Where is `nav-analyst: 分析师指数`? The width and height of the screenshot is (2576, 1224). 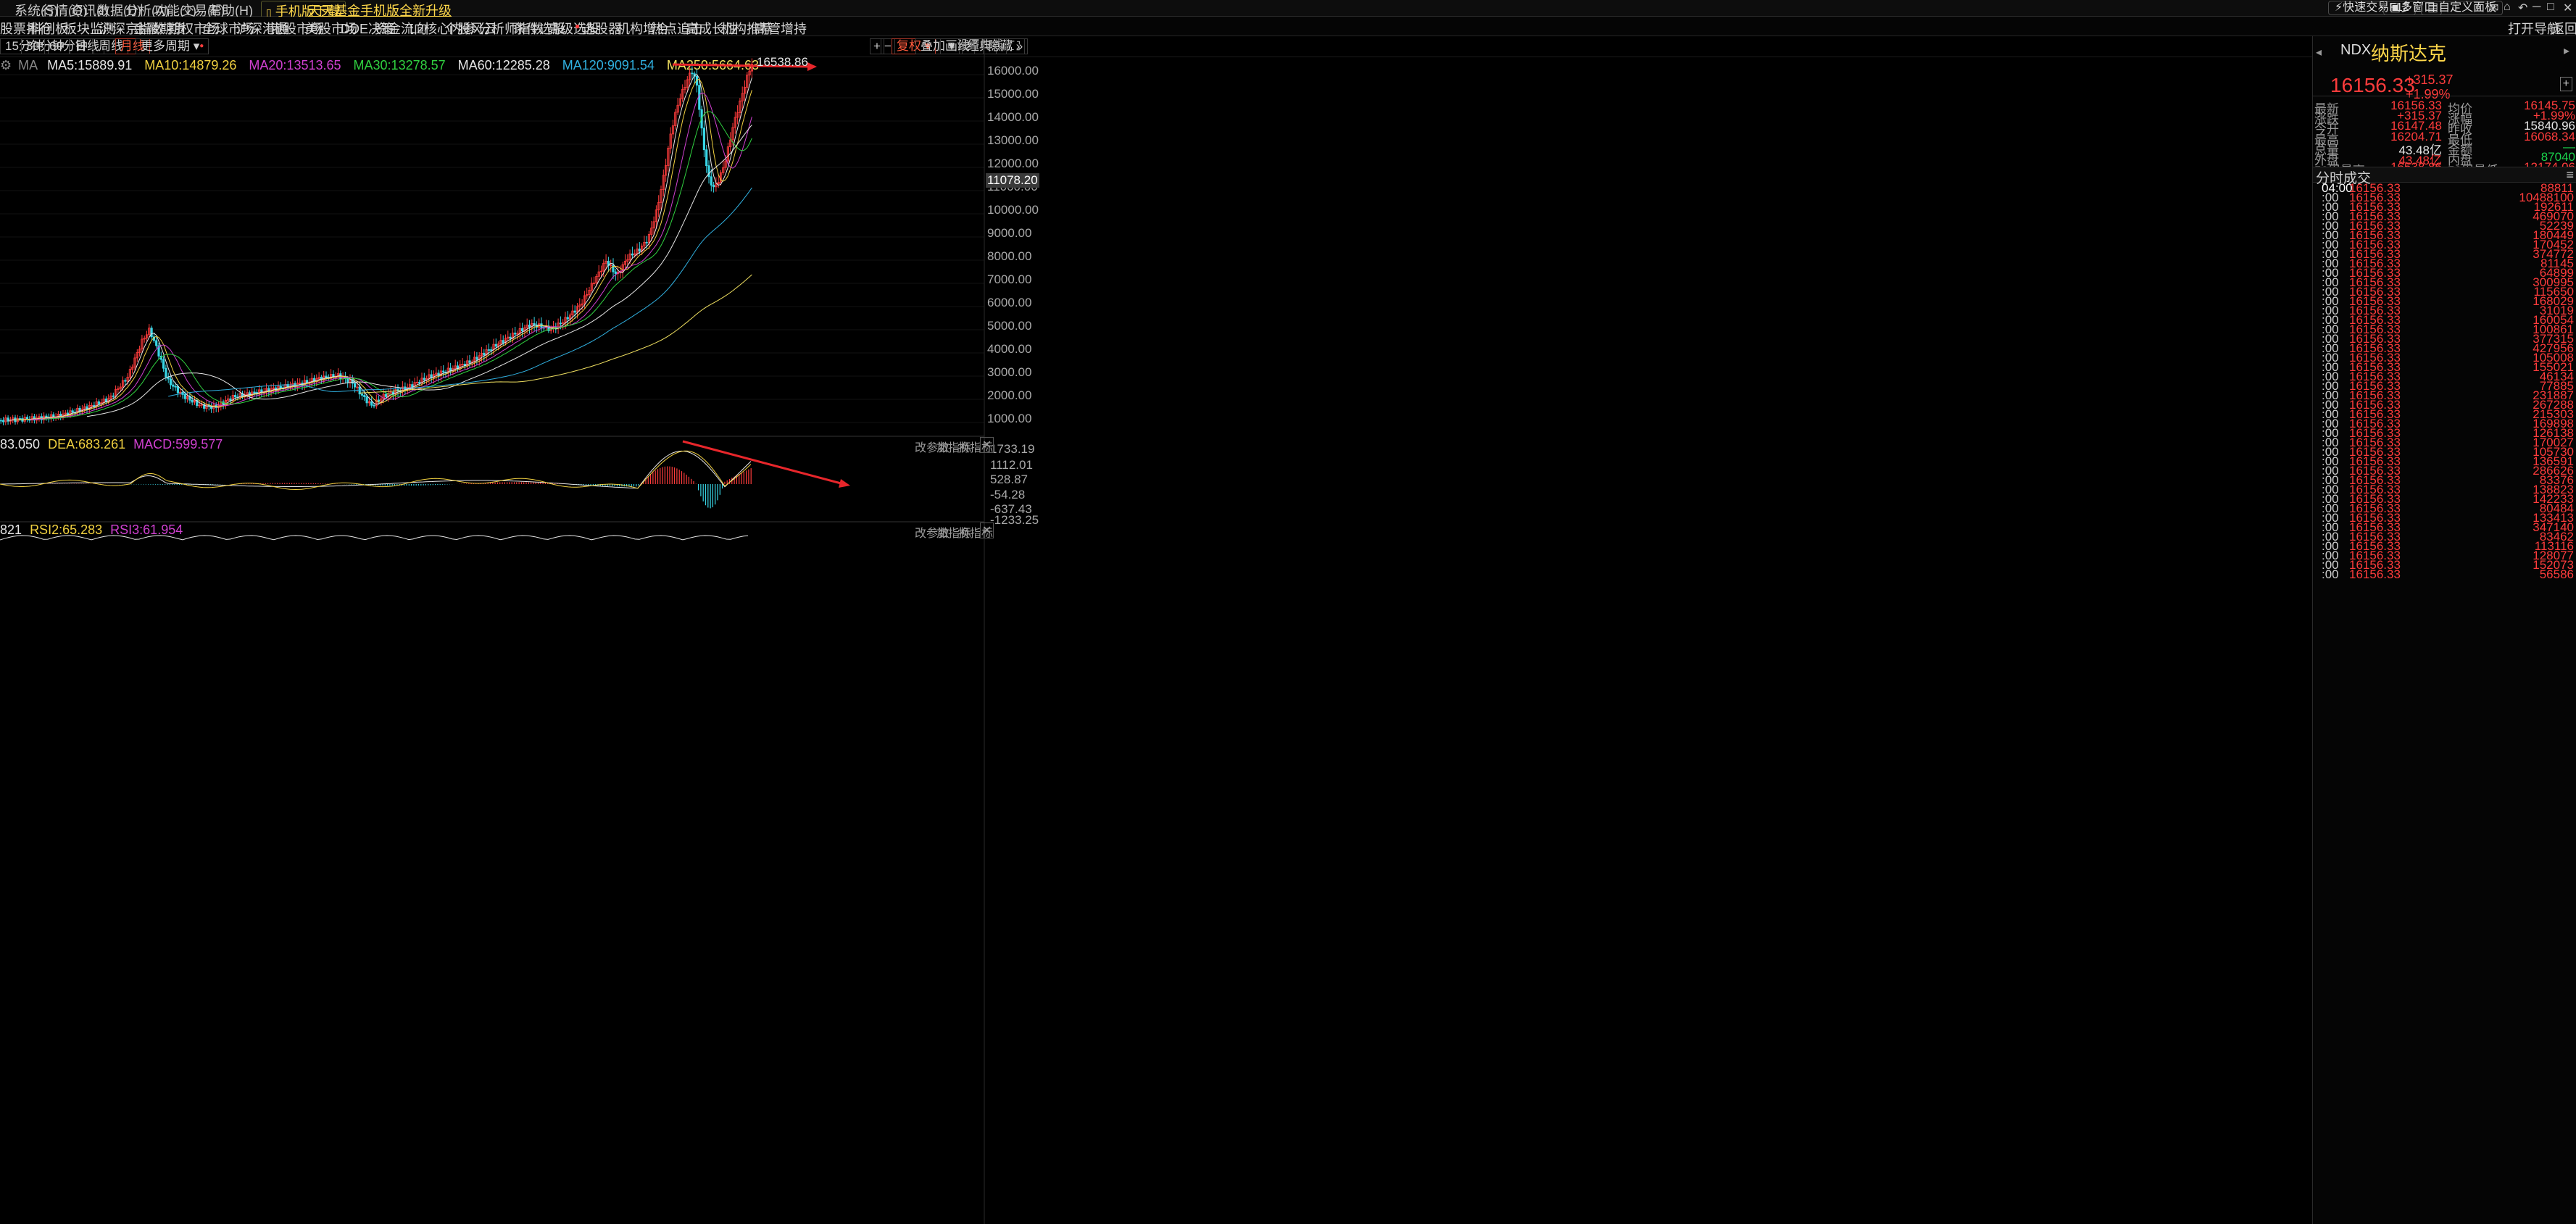 nav-analyst: 分析师指数 is located at coordinates (511, 29).